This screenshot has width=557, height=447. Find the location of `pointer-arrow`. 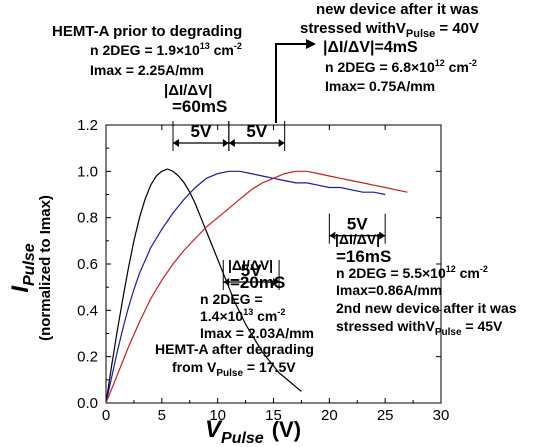

pointer-arrow is located at coordinates (290, 83).